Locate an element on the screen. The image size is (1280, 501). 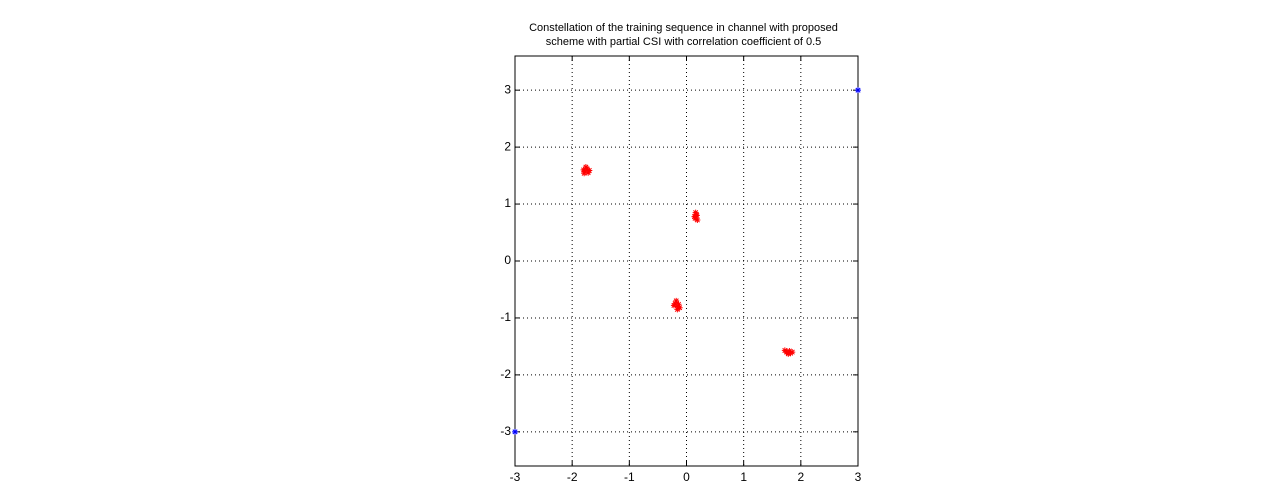
x-tick-label: 3 is located at coordinates (858, 477).